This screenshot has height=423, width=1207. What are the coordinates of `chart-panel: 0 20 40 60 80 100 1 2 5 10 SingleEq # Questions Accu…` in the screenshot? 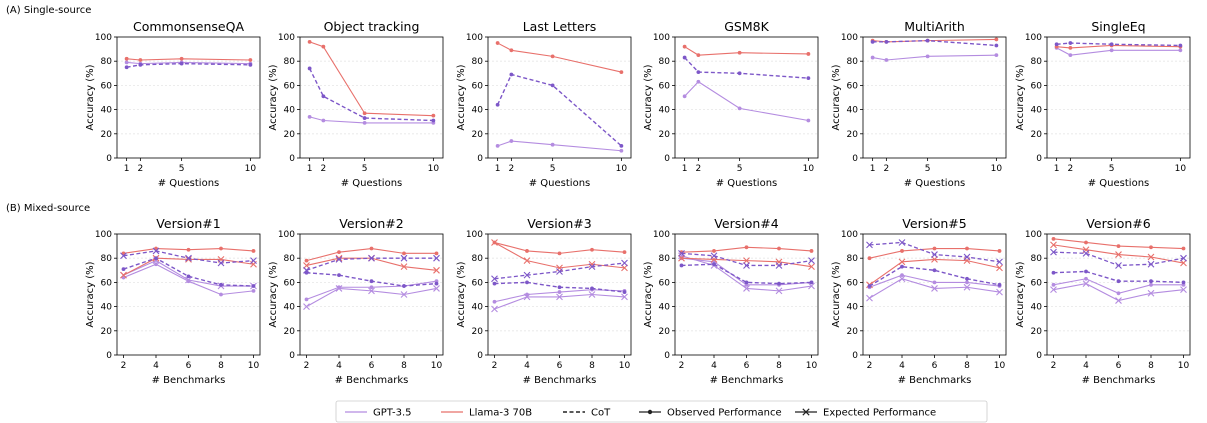 It's located at (1103, 104).